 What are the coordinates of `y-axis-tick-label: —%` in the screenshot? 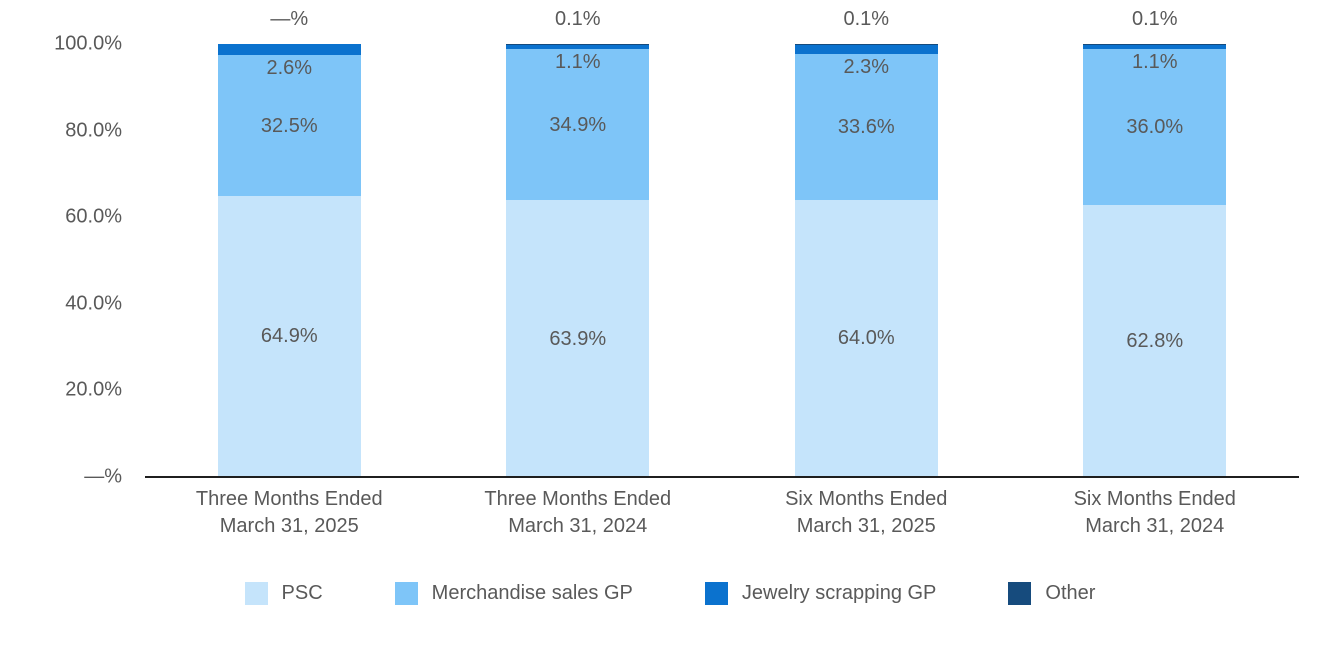 It's located at (103, 476).